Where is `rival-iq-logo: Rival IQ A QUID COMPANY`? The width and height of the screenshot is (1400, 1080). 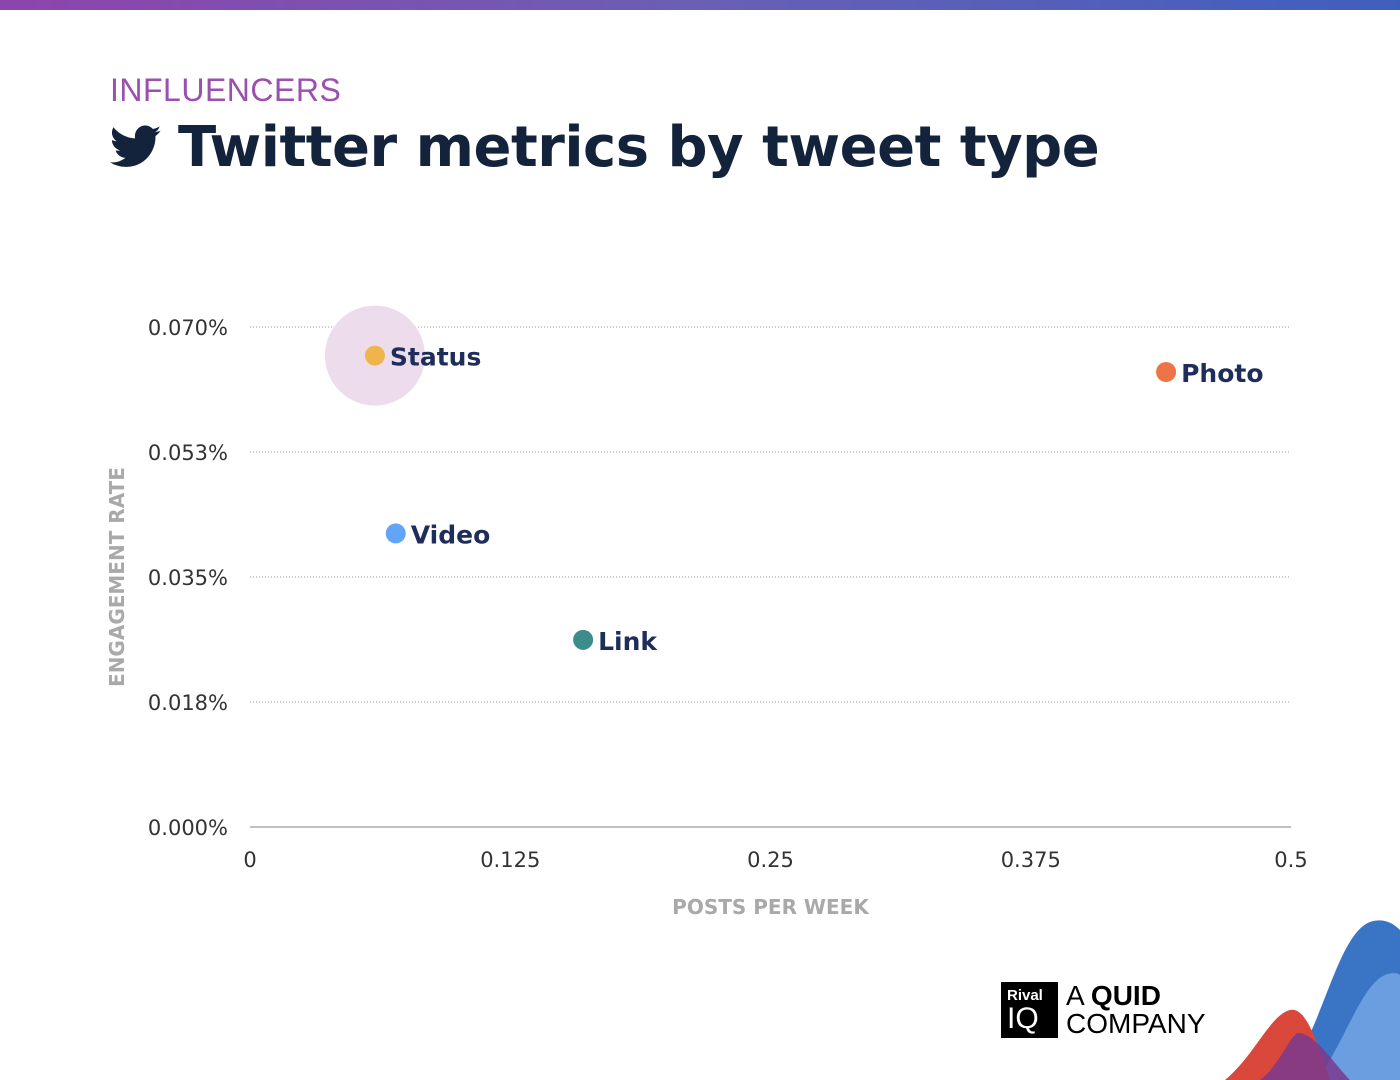
rival-iq-logo: Rival IQ A QUID COMPANY is located at coordinates (1103, 1010).